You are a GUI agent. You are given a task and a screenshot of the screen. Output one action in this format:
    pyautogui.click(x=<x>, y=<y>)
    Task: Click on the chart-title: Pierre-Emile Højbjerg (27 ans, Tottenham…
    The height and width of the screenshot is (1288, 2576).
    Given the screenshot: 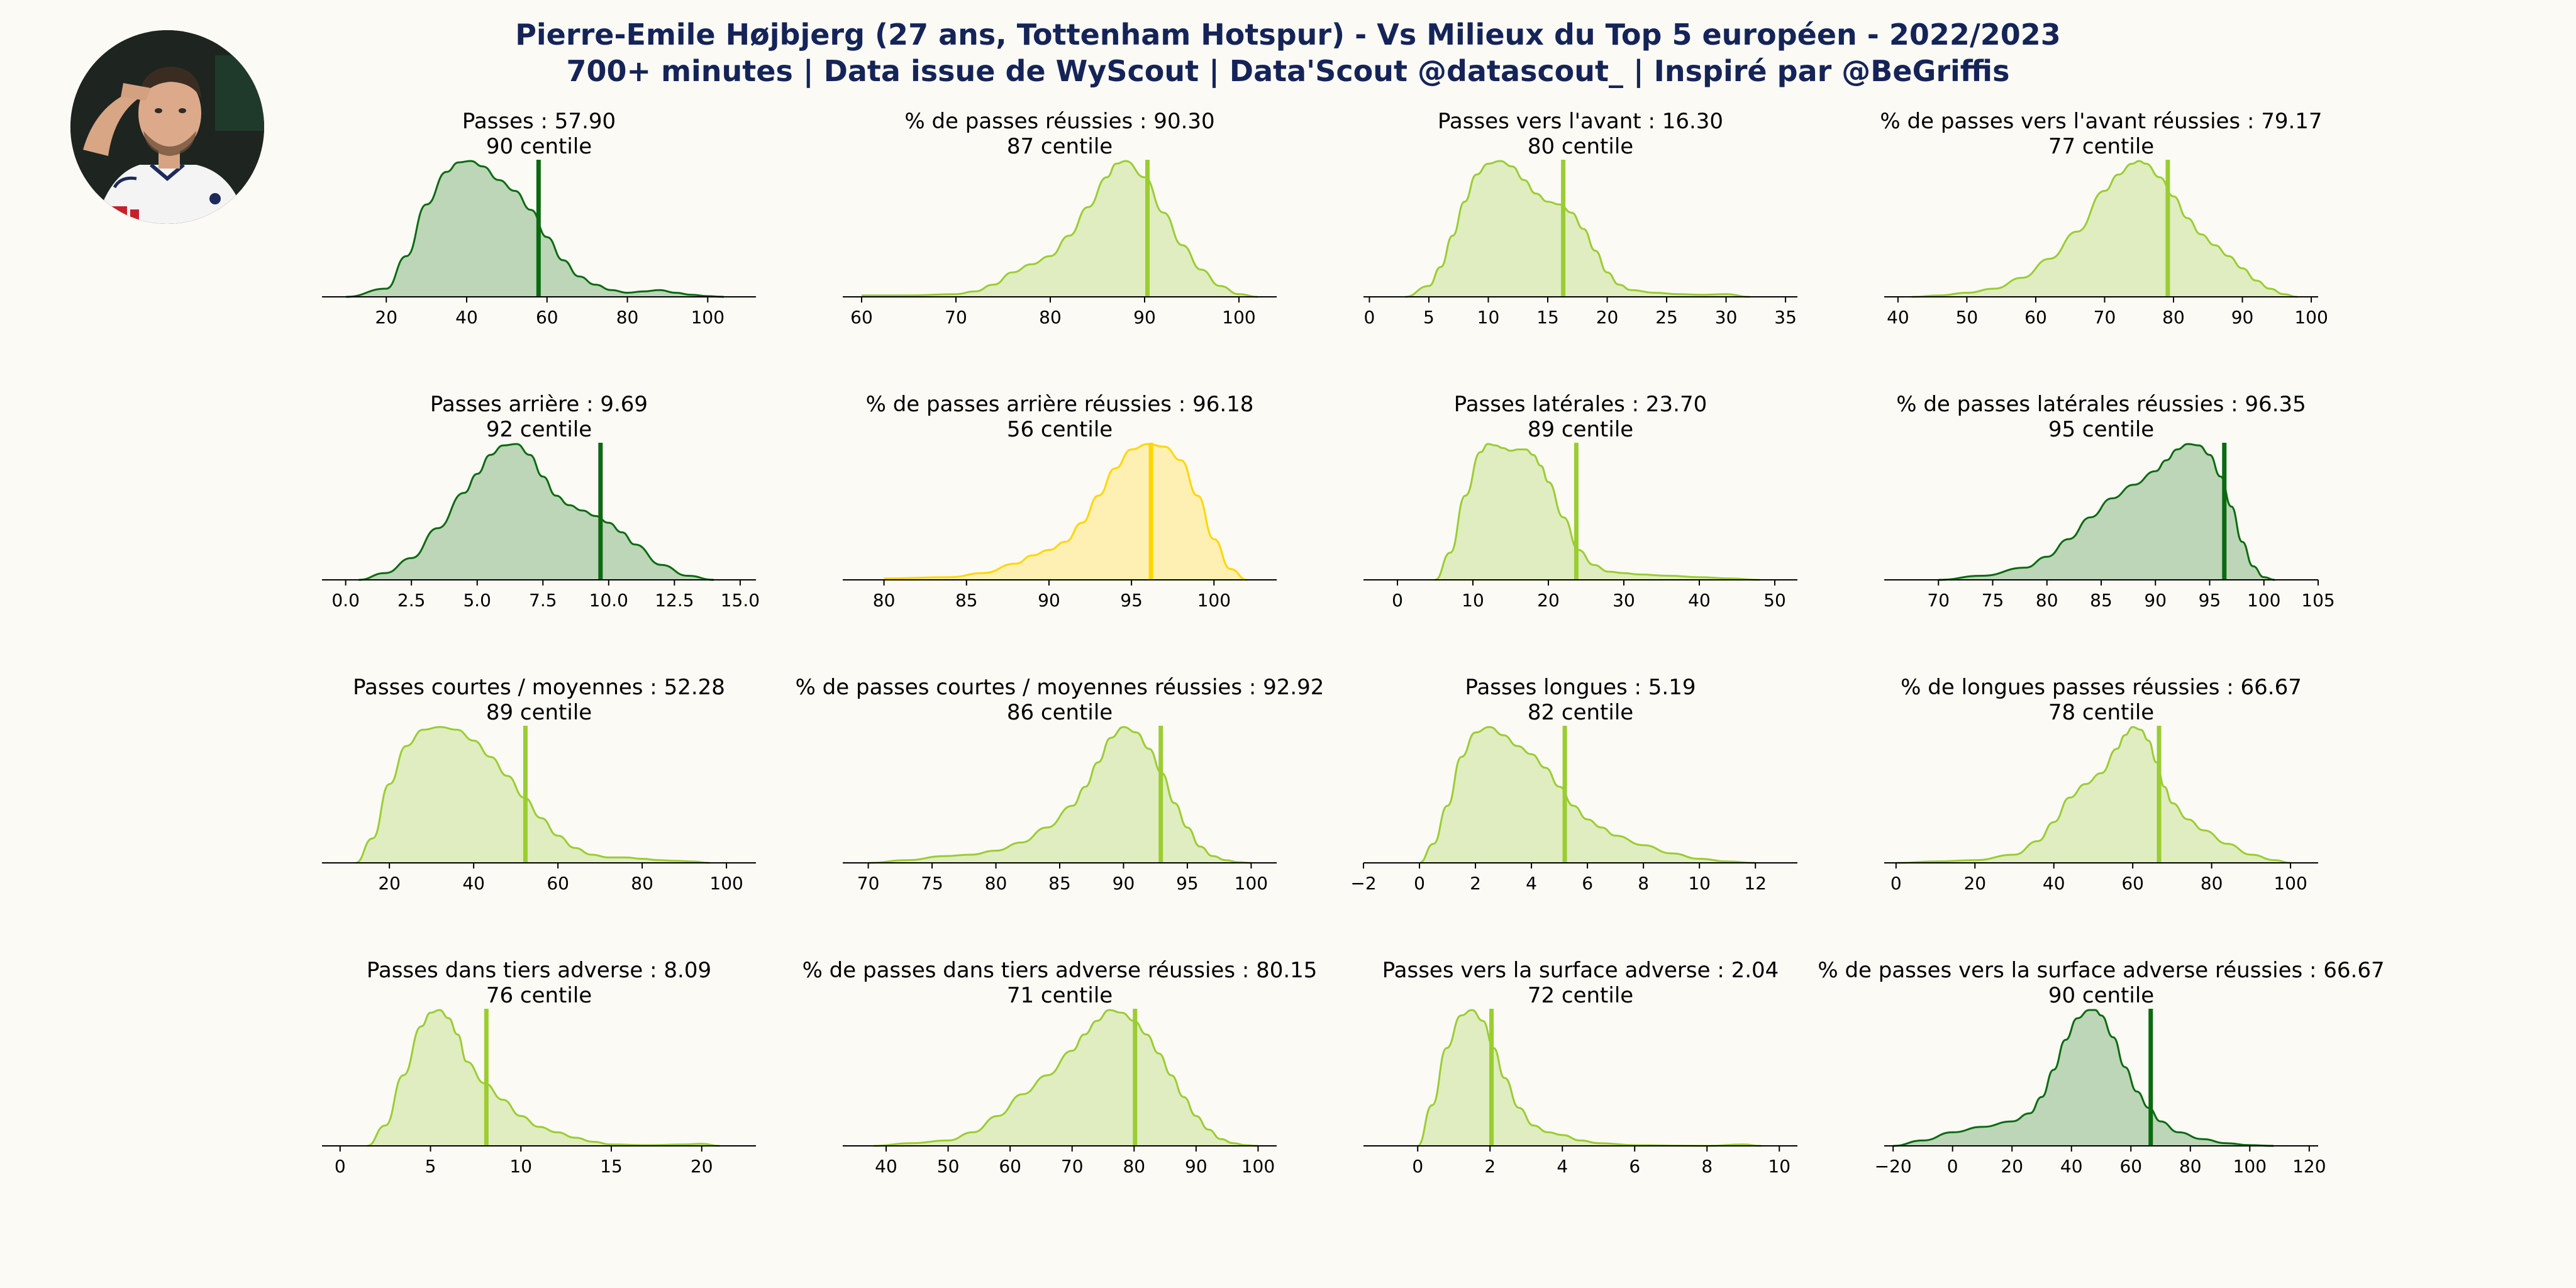 What is the action you would take?
    pyautogui.click(x=1288, y=35)
    